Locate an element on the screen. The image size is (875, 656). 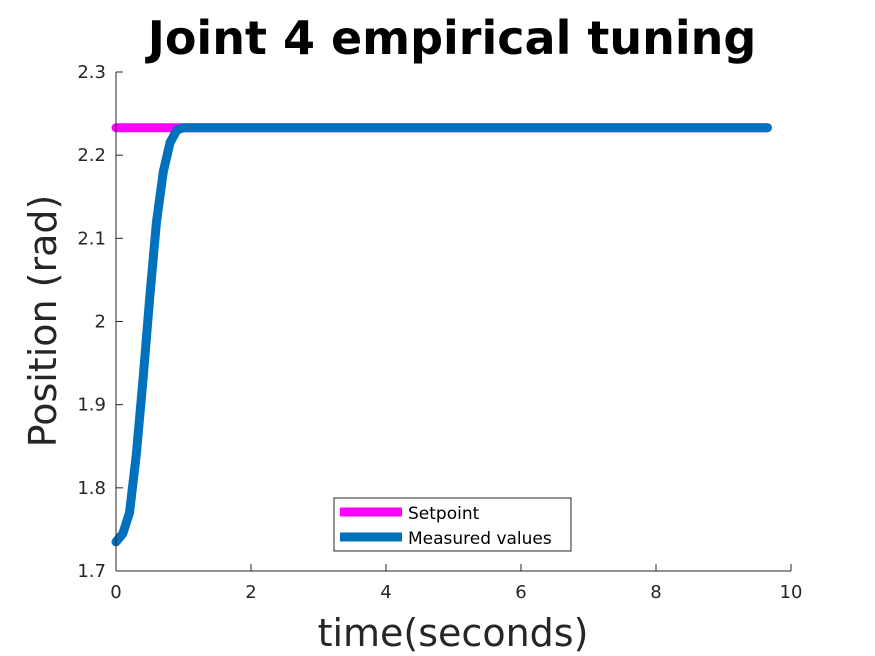
y-ticks: 1.7 1.8 1.9 2 2.1 2.2 2.3 is located at coordinates (100, 322).